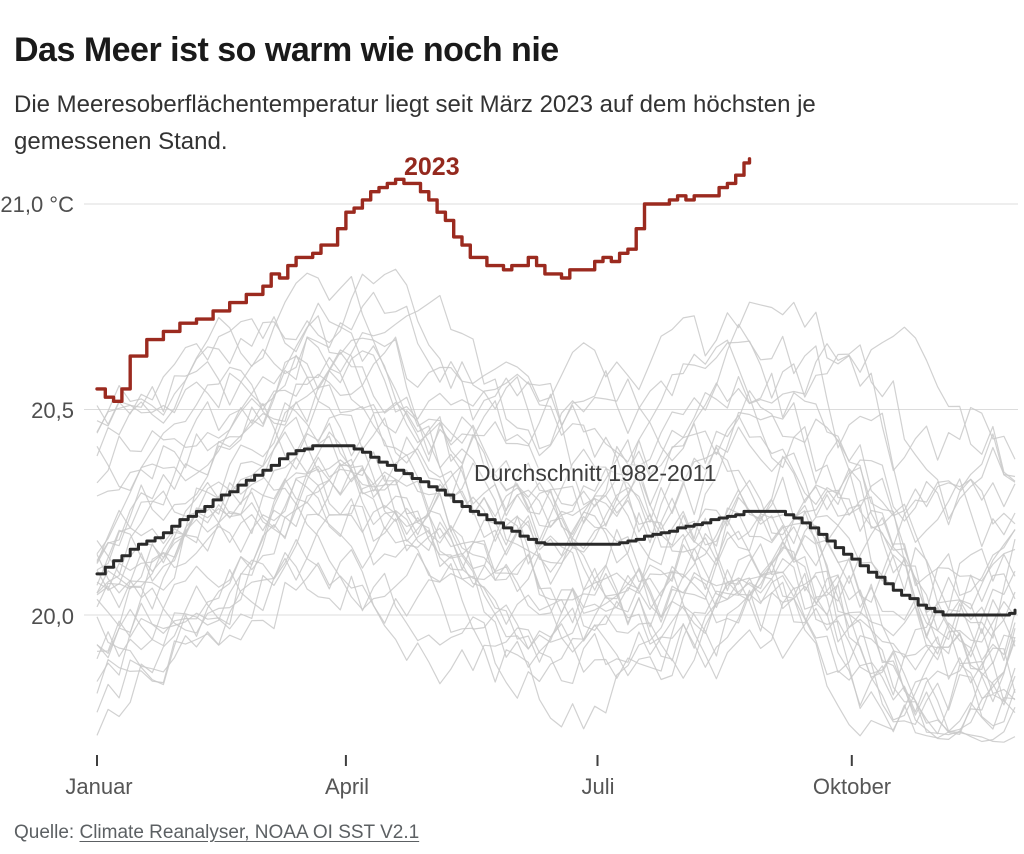 Image resolution: width=1024 pixels, height=854 pixels. What do you see at coordinates (432, 167) in the screenshot?
I see `series-label-2023: 2023` at bounding box center [432, 167].